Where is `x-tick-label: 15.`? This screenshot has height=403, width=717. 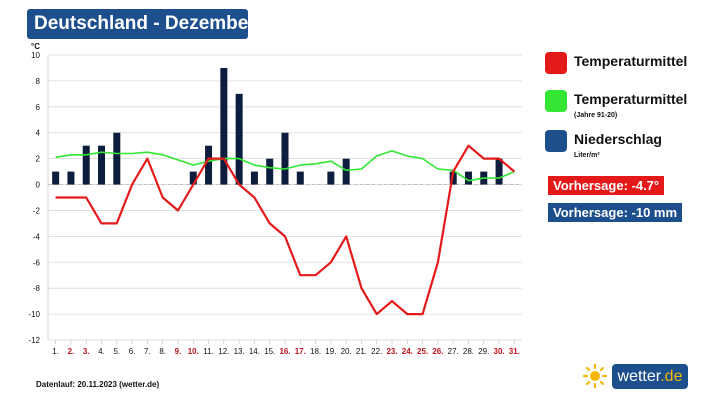 x-tick-label: 15. is located at coordinates (269, 351).